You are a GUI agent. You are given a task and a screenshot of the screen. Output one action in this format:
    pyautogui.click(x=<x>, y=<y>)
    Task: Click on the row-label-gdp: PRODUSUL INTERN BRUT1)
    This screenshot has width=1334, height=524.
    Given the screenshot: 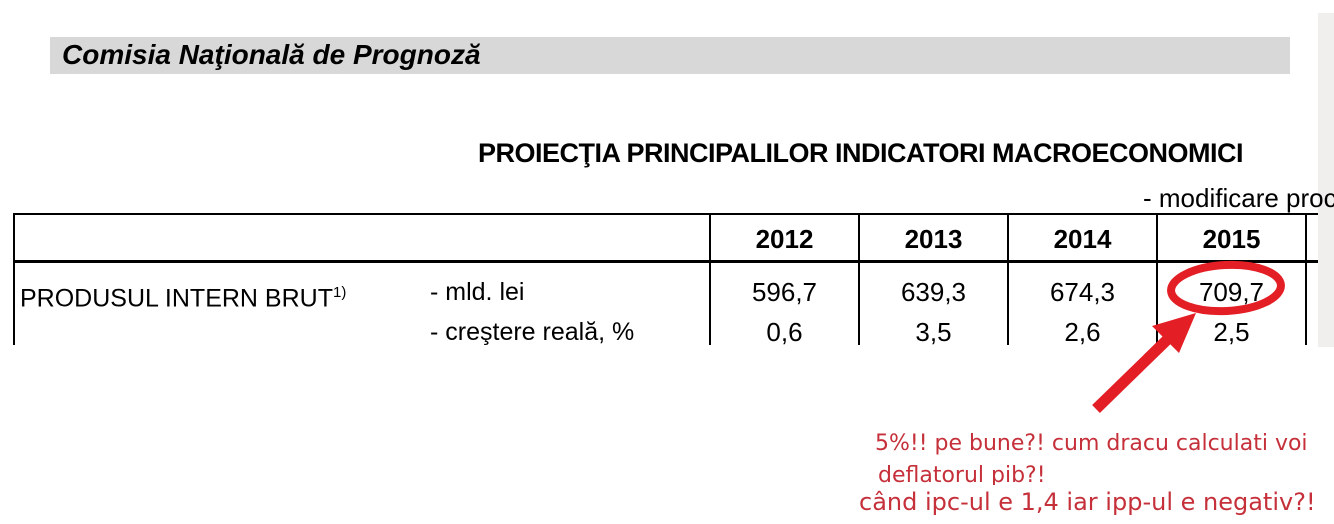 What is the action you would take?
    pyautogui.click(x=183, y=295)
    